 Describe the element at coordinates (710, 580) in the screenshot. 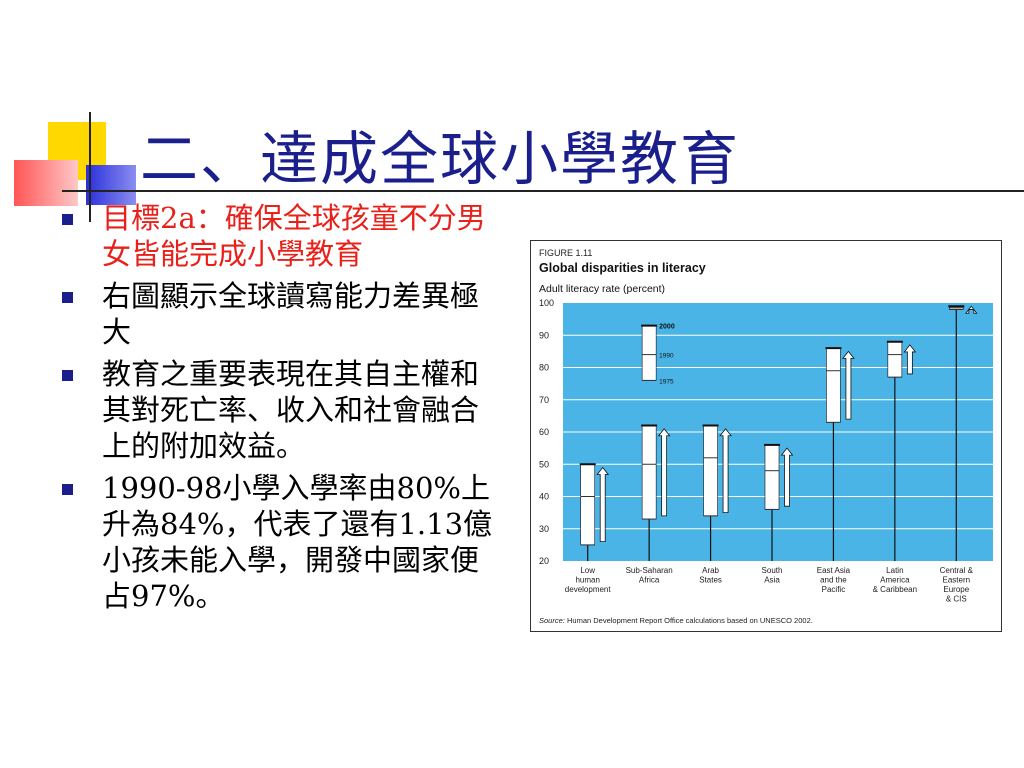

I see `x-tick-label: States` at that location.